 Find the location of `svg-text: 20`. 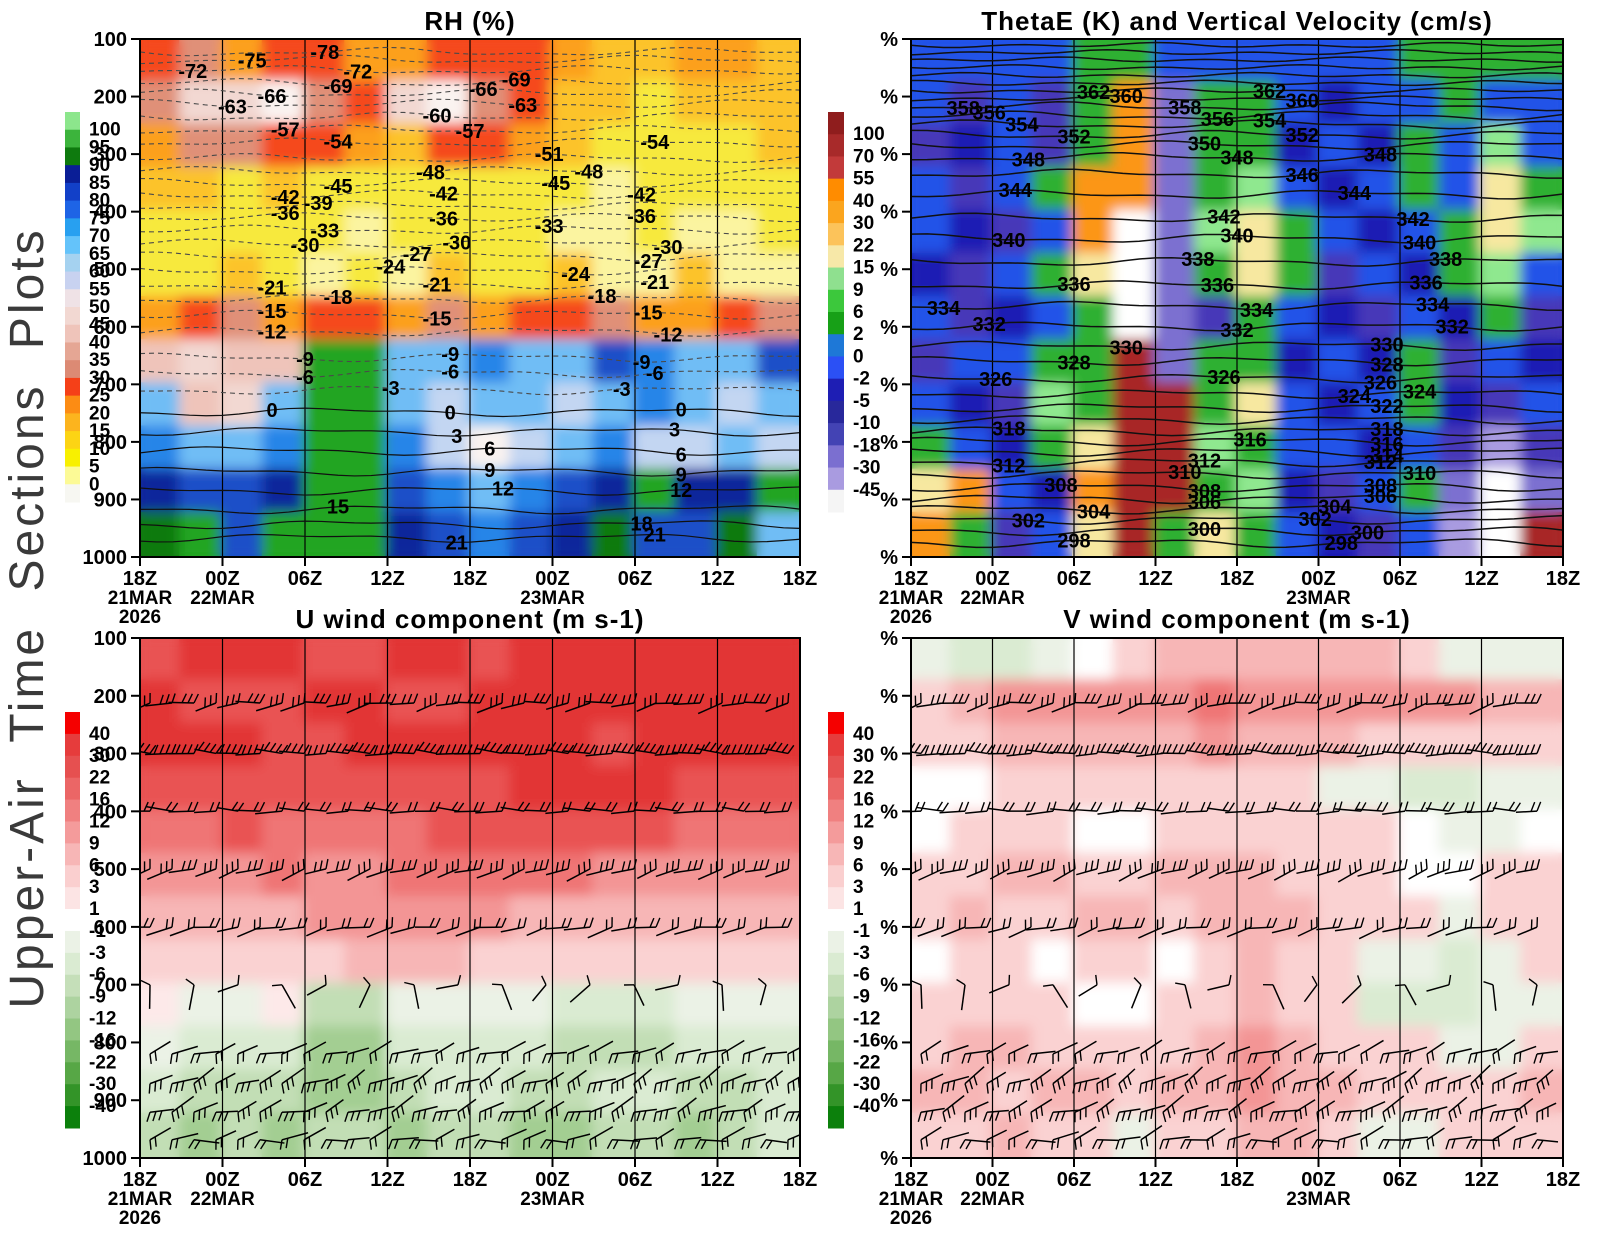

svg-text: 20 is located at coordinates (99, 413).